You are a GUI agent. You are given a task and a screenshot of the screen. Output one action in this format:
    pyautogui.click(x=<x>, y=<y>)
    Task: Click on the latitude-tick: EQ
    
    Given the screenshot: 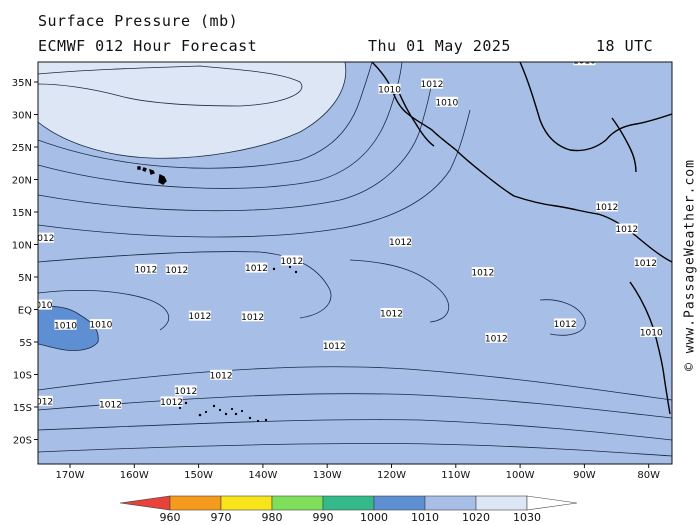 What is the action you would take?
    pyautogui.click(x=28, y=311)
    